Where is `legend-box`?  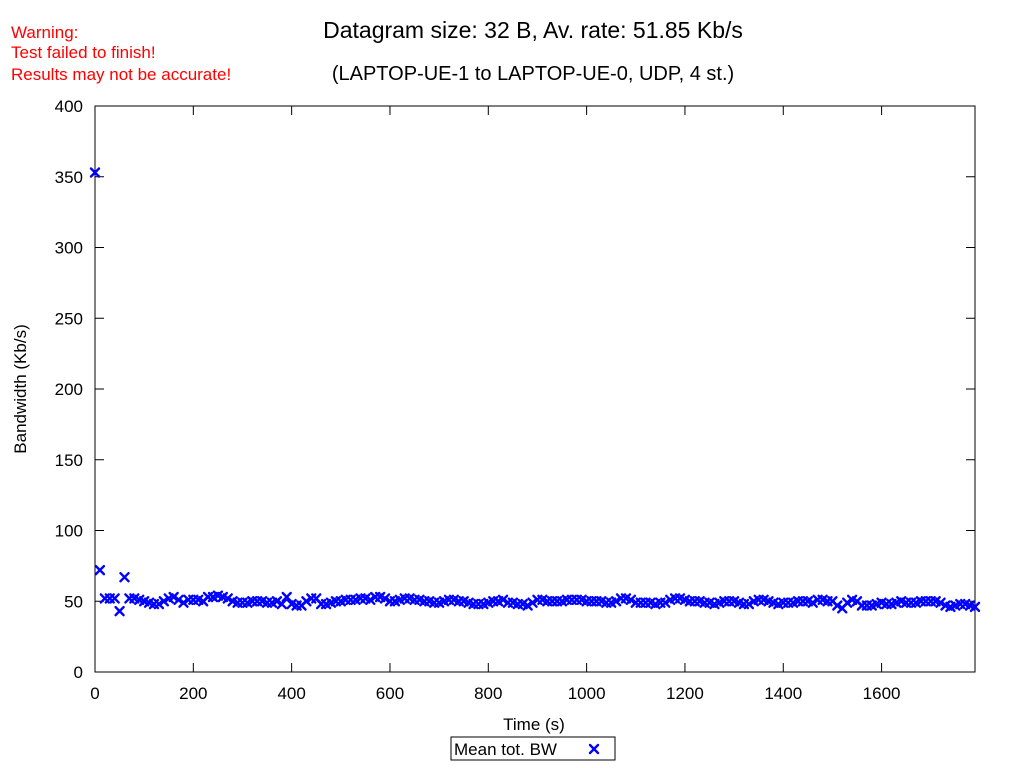 legend-box is located at coordinates (533, 748).